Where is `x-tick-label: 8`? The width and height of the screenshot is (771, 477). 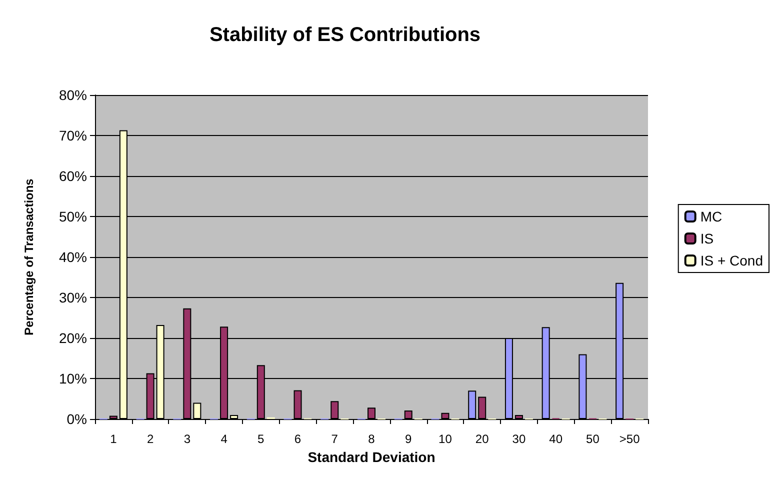
x-tick-label: 8 is located at coordinates (372, 439).